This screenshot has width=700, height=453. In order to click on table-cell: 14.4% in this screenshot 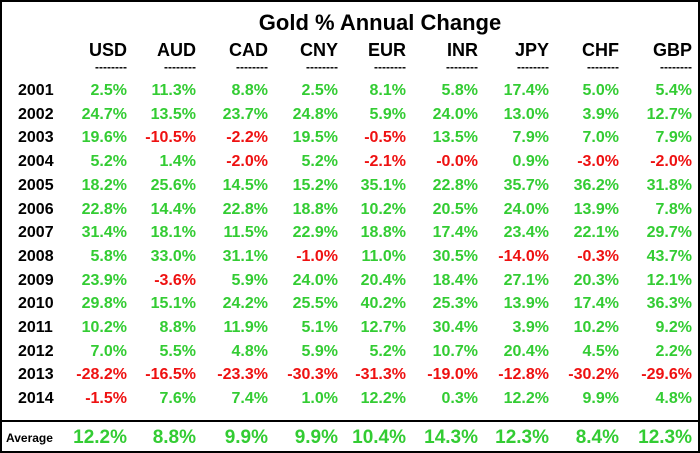, I will do `click(173, 209)`.